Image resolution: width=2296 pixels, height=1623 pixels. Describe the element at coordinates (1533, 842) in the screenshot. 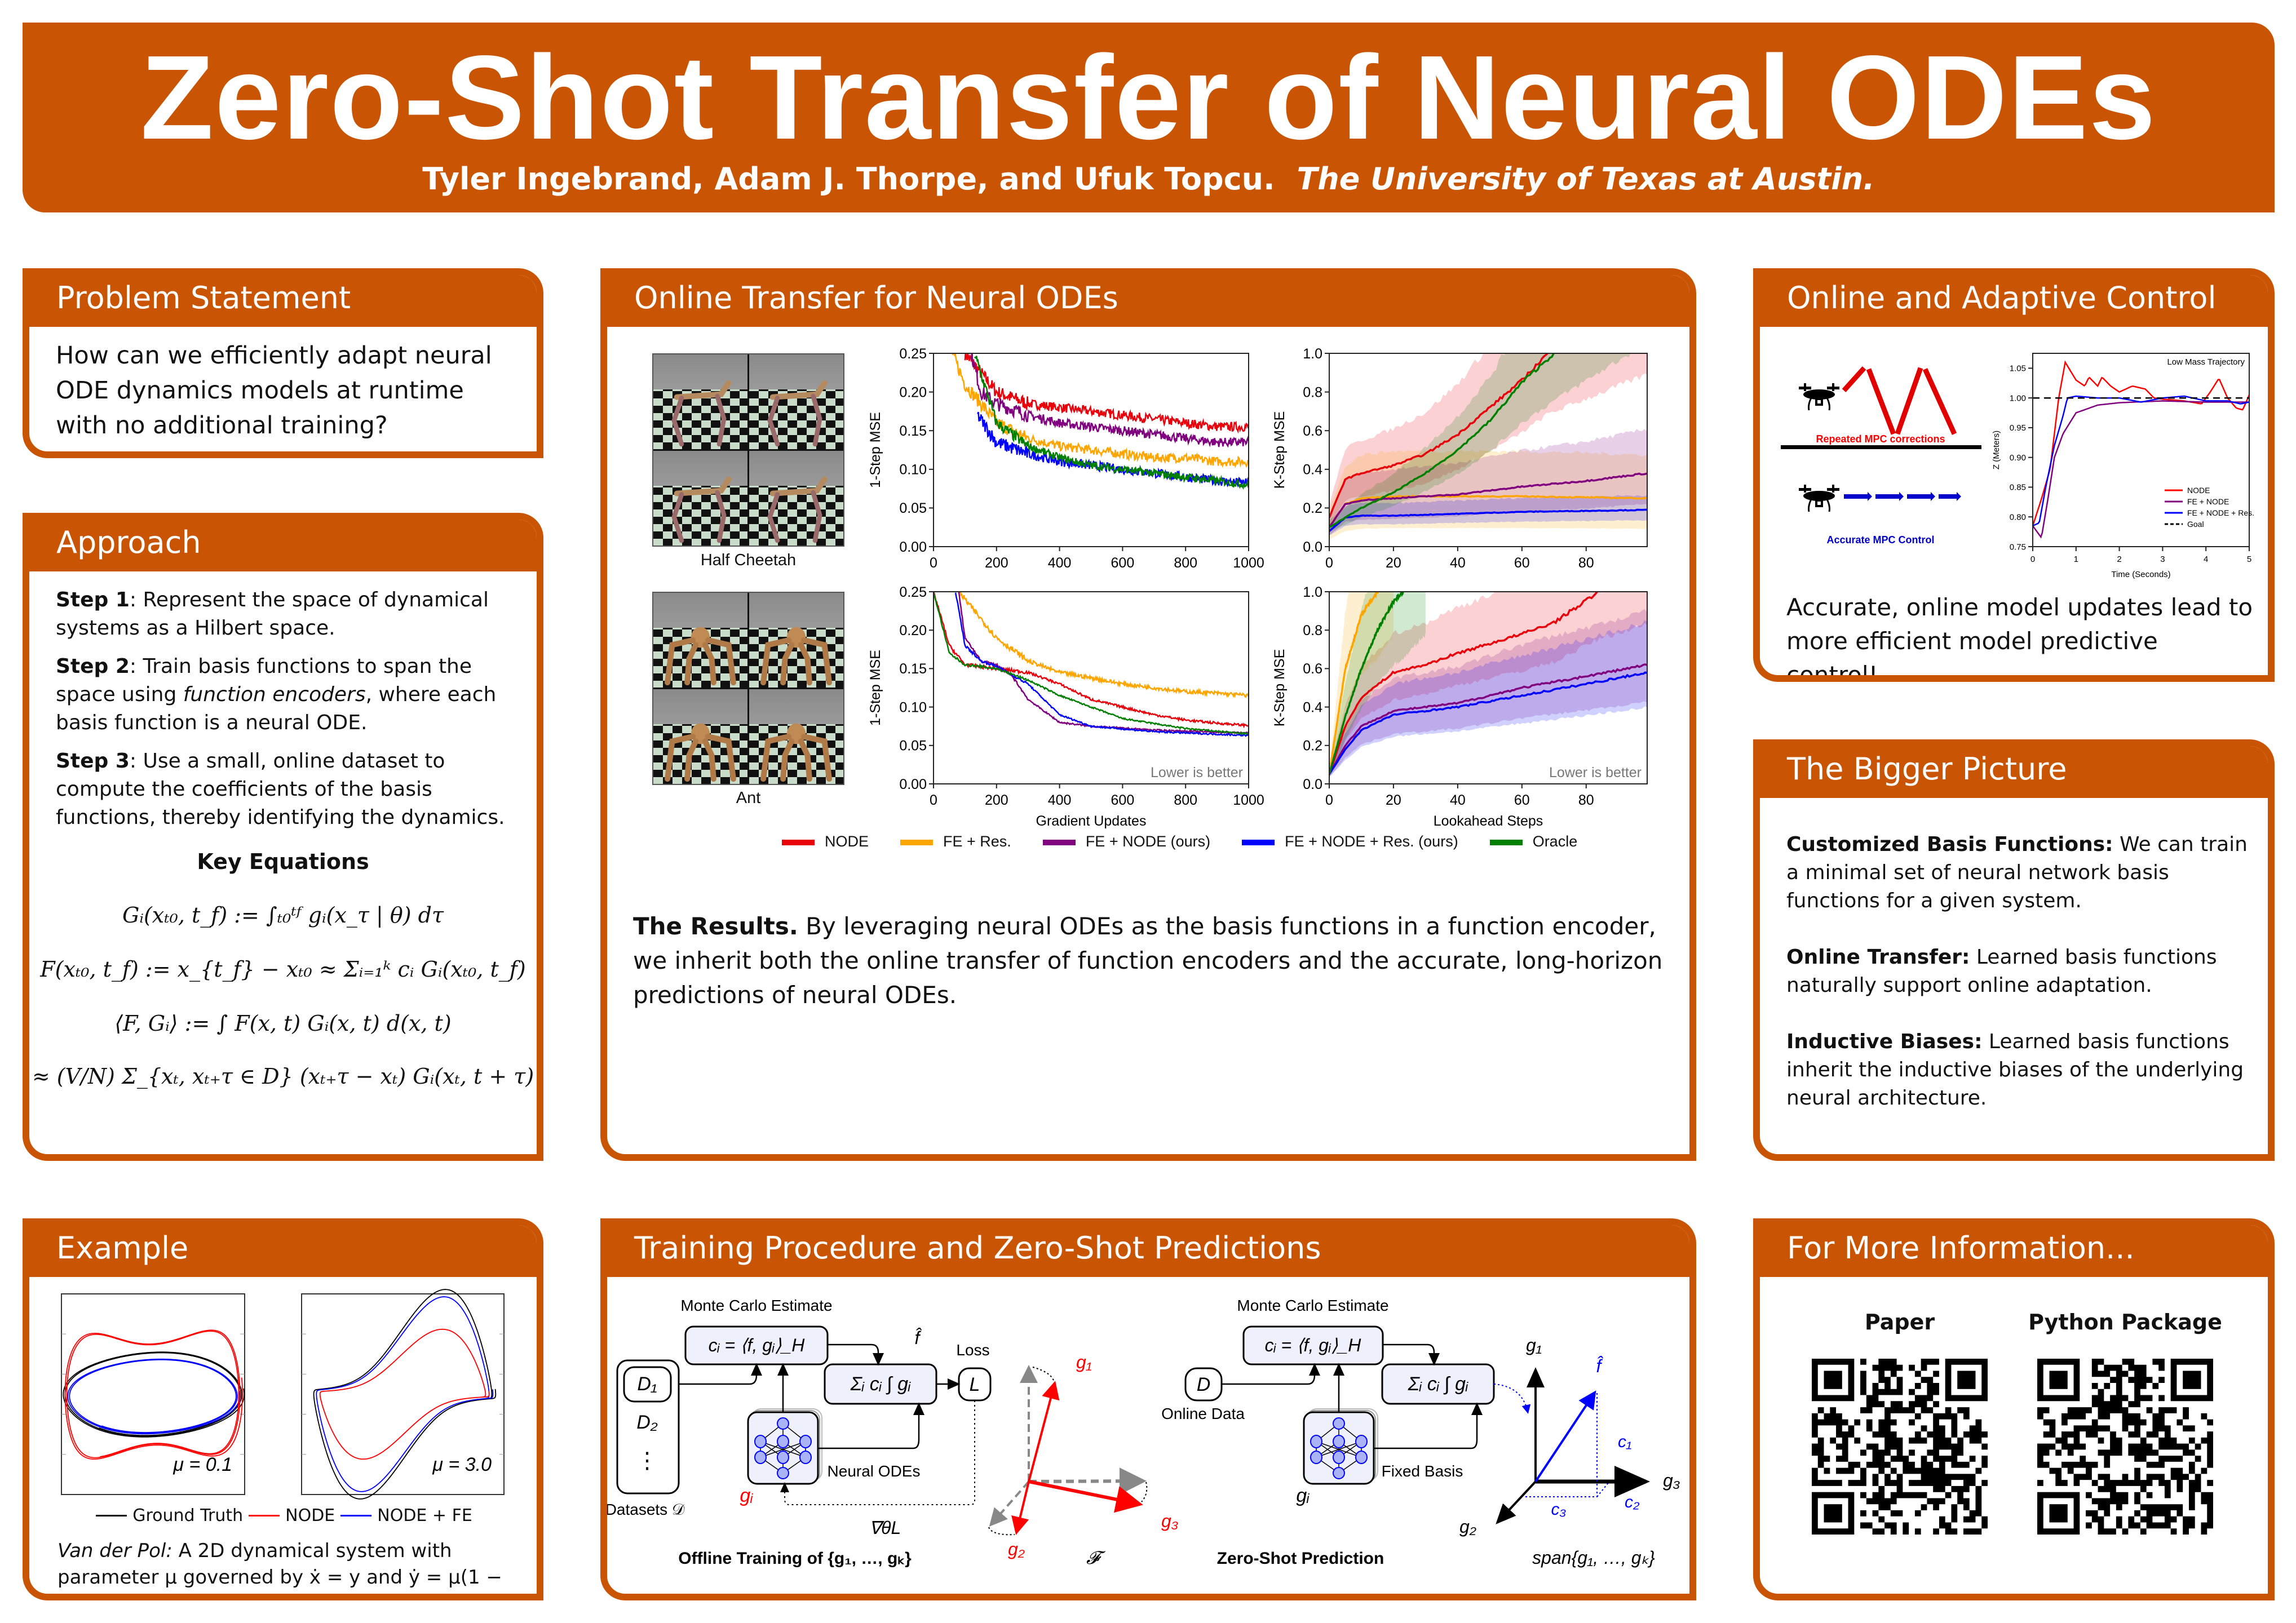

I see `legend-item-oracle: Oracle` at that location.